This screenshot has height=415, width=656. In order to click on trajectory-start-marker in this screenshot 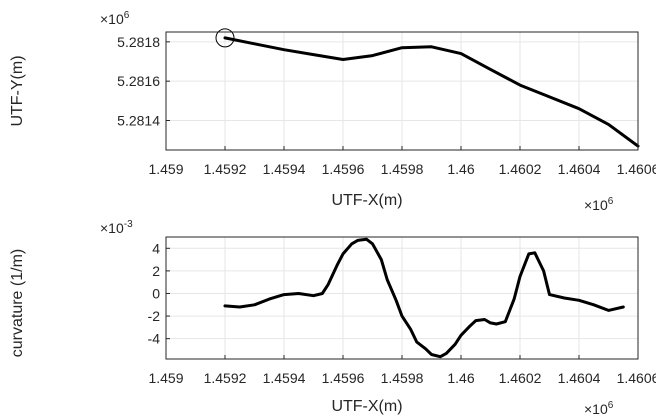, I will do `click(225, 38)`.